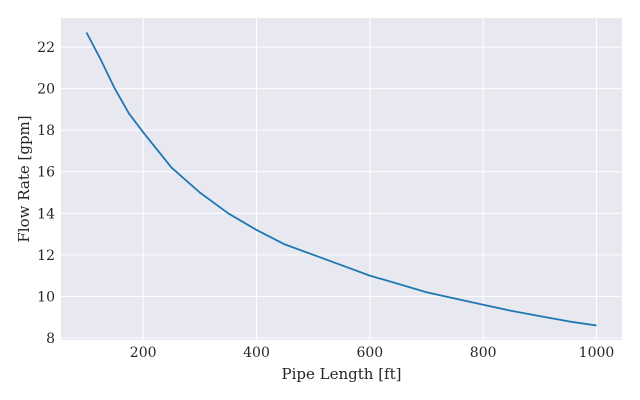 The image size is (640, 400). What do you see at coordinates (483, 353) in the screenshot?
I see `x-tick-label: 800` at bounding box center [483, 353].